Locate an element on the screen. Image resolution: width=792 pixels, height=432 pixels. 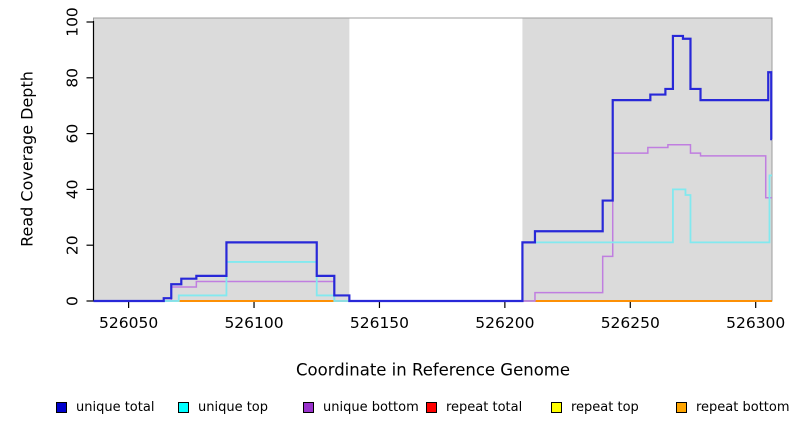
legend-label: repeat bottom is located at coordinates (743, 407).